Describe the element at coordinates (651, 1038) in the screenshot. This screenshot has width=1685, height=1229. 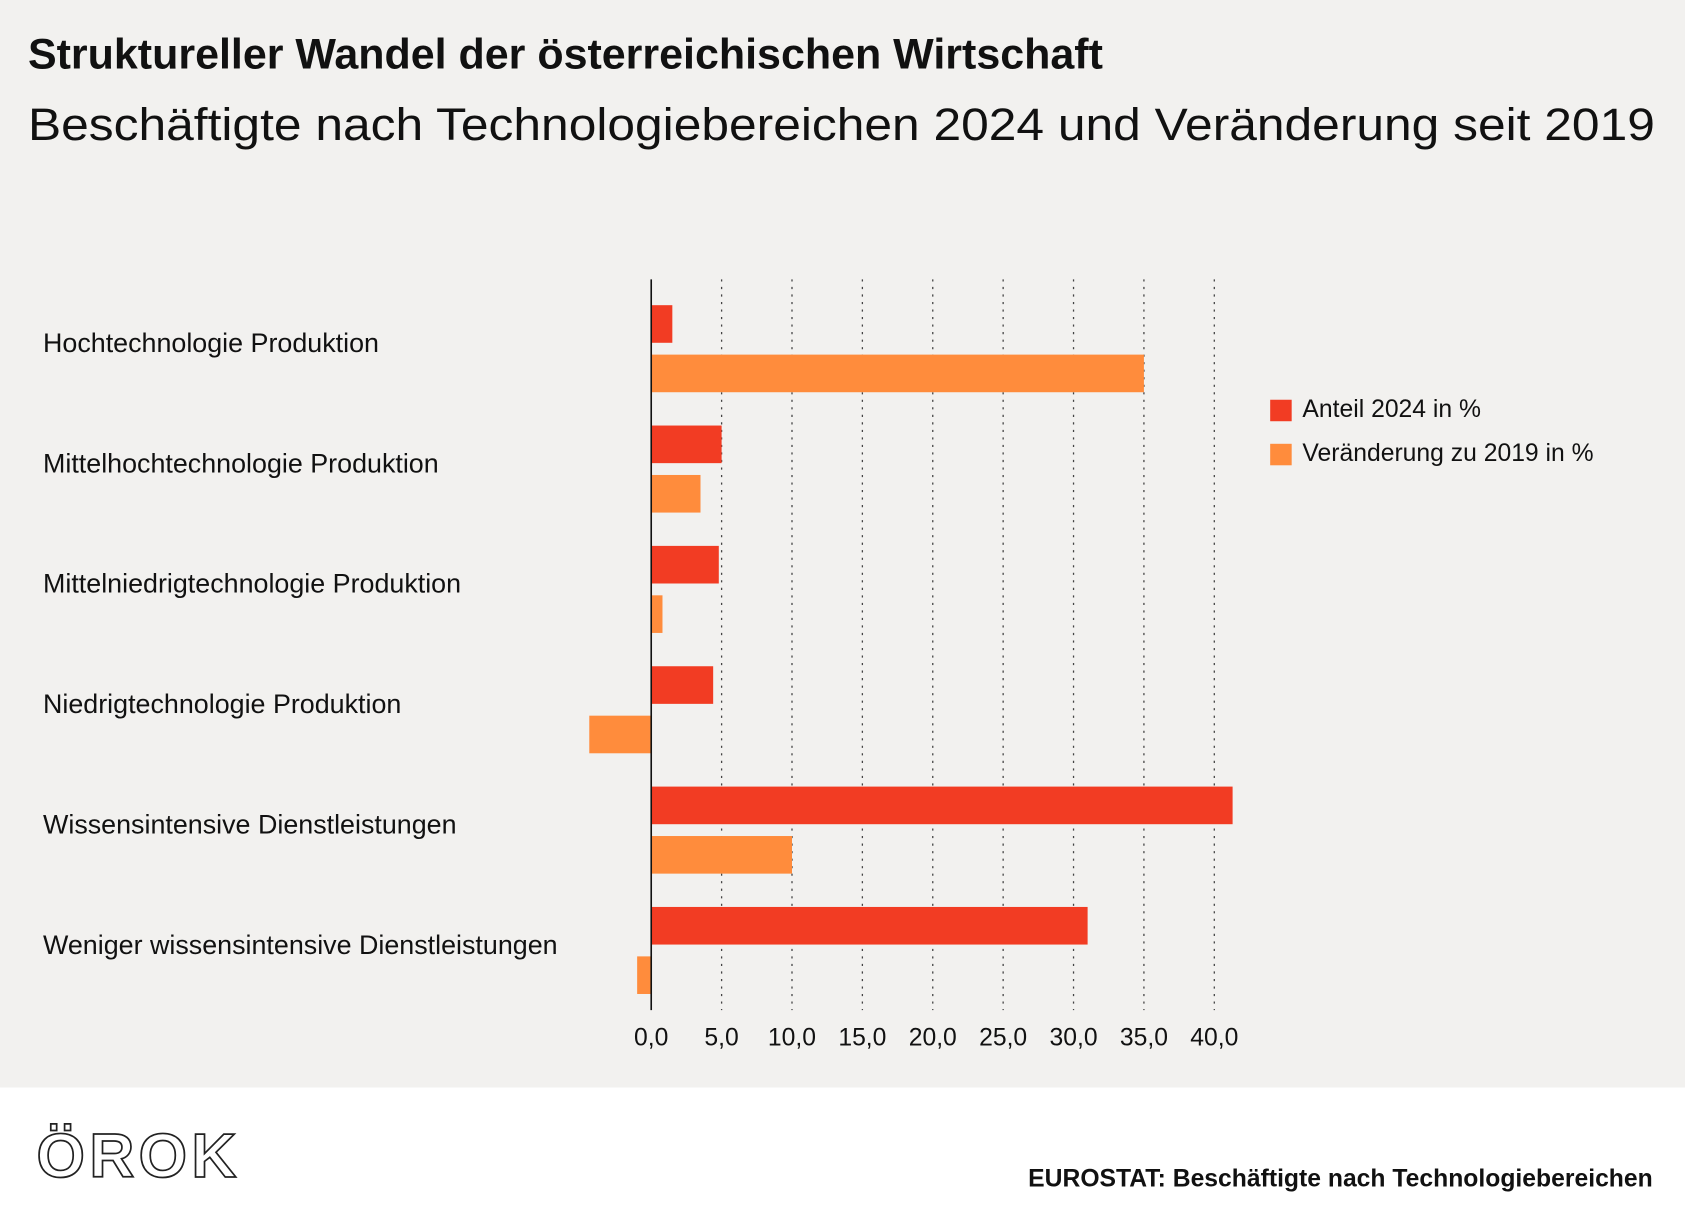
I see `x-tick-label: 0,0` at that location.